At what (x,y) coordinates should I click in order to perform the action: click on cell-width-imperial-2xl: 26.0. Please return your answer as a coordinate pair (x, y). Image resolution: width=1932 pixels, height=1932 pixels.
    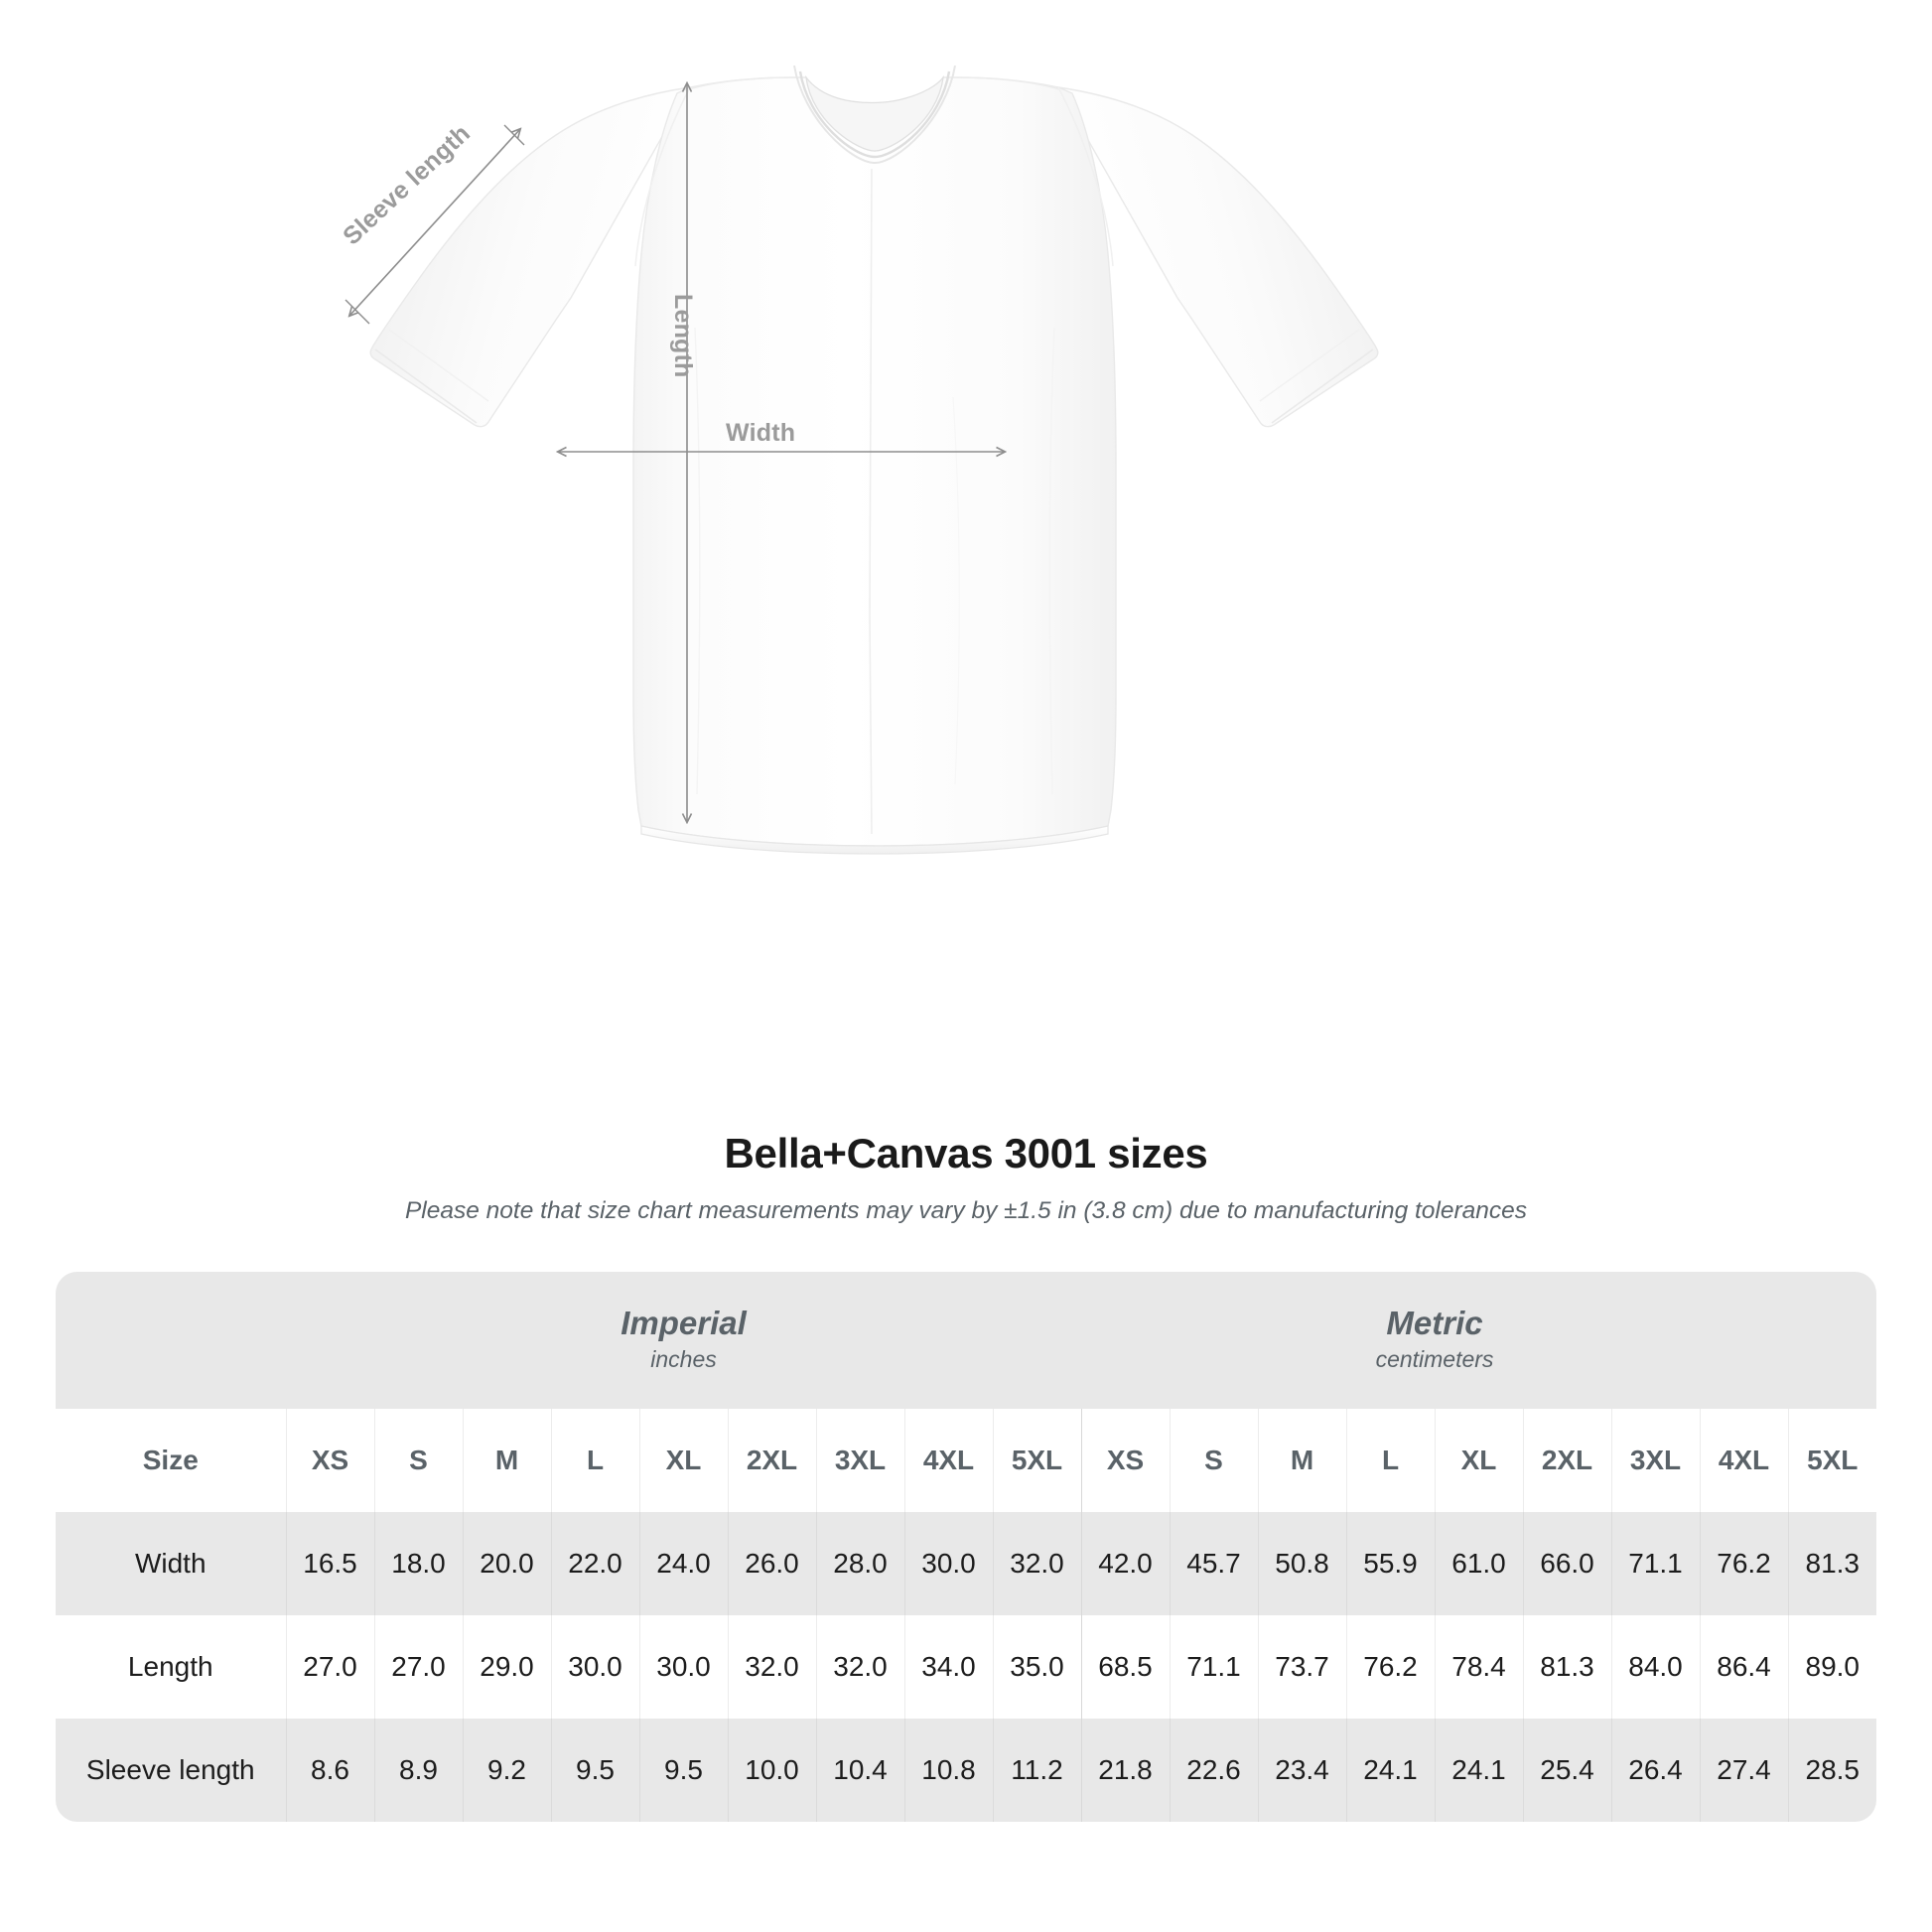
    Looking at the image, I should click on (772, 1563).